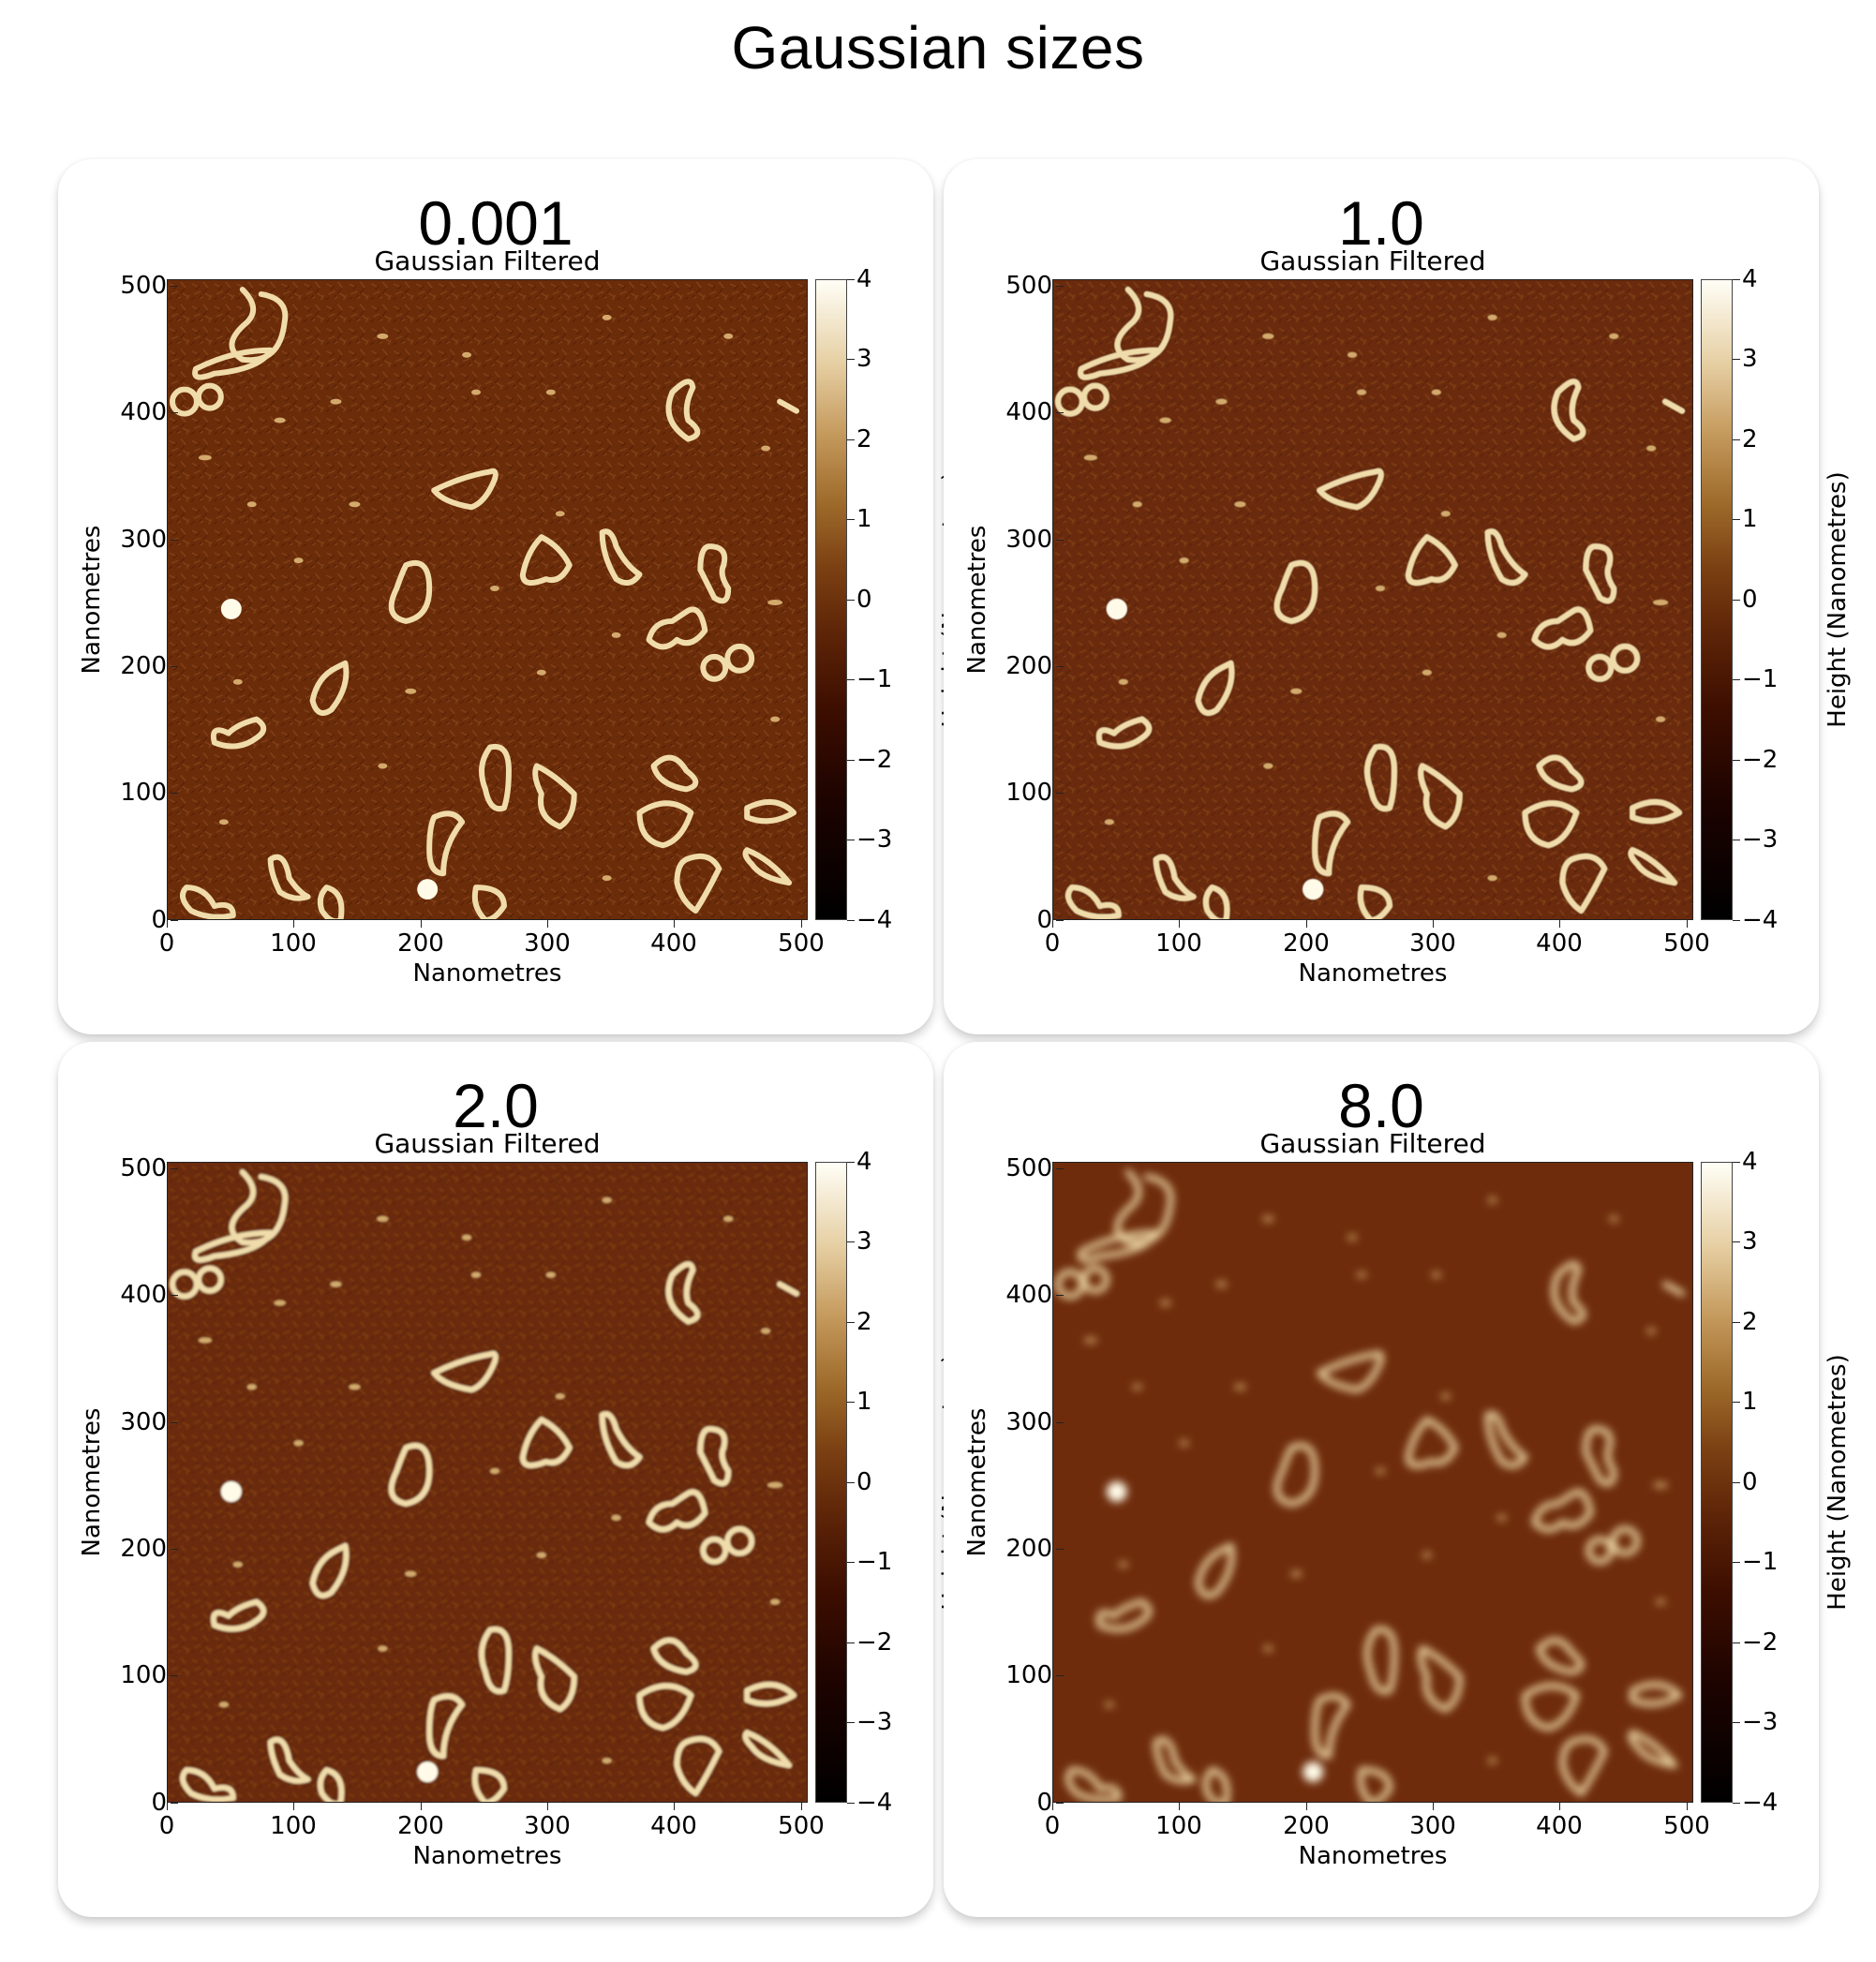 Image resolution: width=1876 pixels, height=1962 pixels. What do you see at coordinates (1373, 1482) in the screenshot?
I see `height-map-image` at bounding box center [1373, 1482].